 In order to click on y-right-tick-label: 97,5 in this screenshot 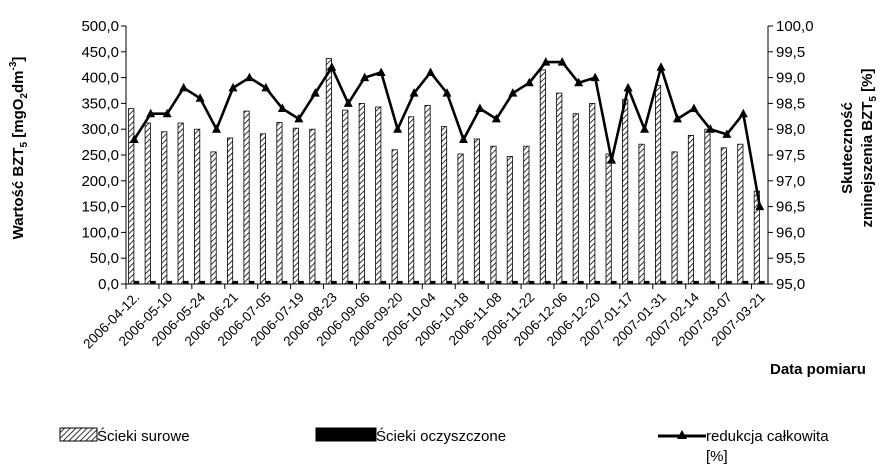, I will do `click(790, 155)`.